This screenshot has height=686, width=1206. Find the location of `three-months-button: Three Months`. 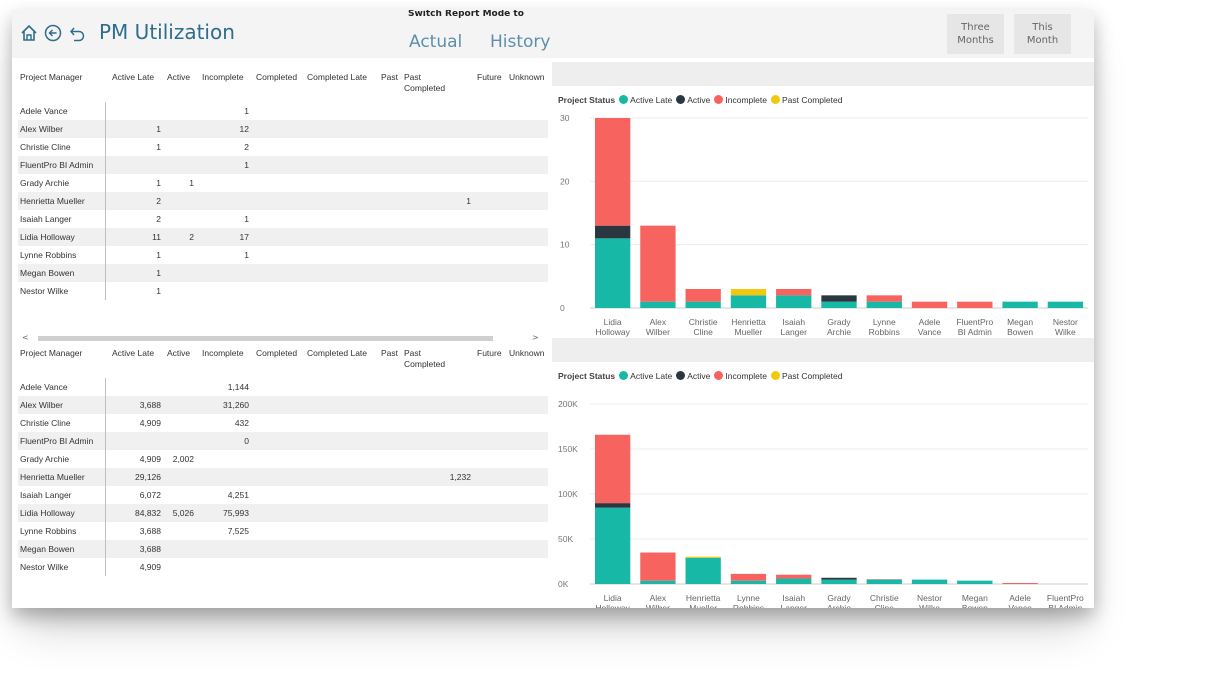

three-months-button: Three Months is located at coordinates (975, 34).